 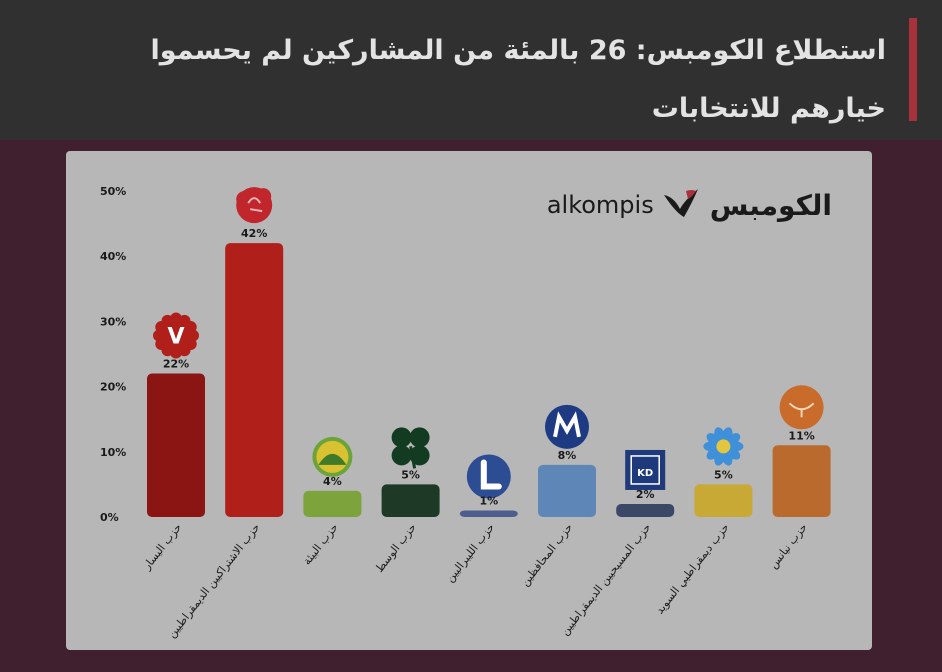 I want to click on y-tick-label: 30%, so click(x=113, y=321).